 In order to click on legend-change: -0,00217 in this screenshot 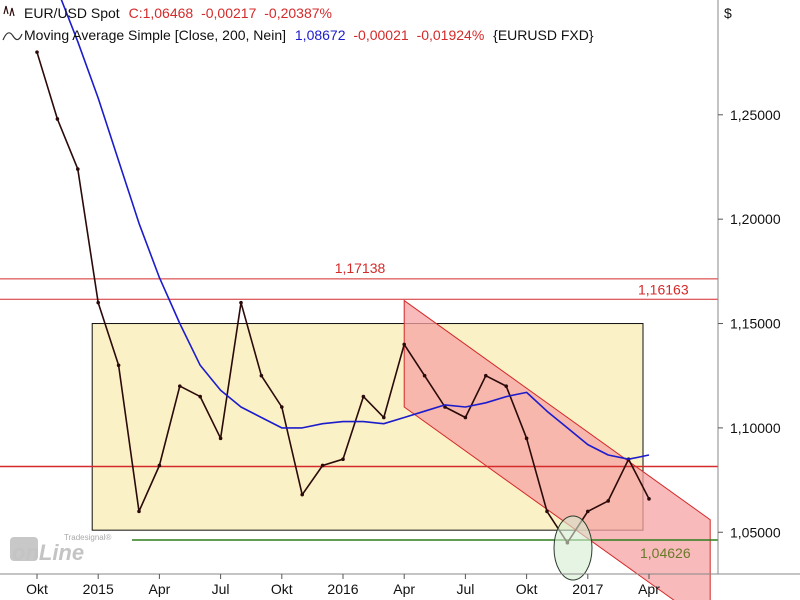, I will do `click(228, 13)`.